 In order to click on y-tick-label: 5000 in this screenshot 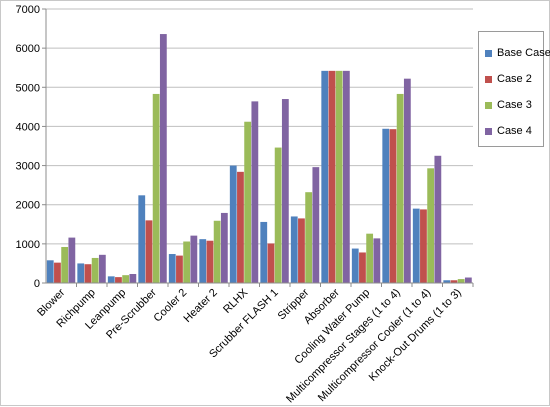, I will do `click(28, 88)`.